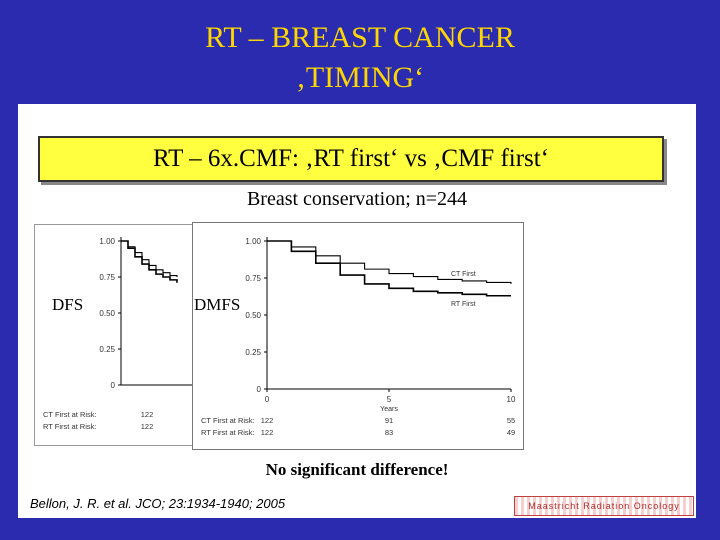  What do you see at coordinates (389, 432) in the screenshot?
I see `at-risk-value: 83` at bounding box center [389, 432].